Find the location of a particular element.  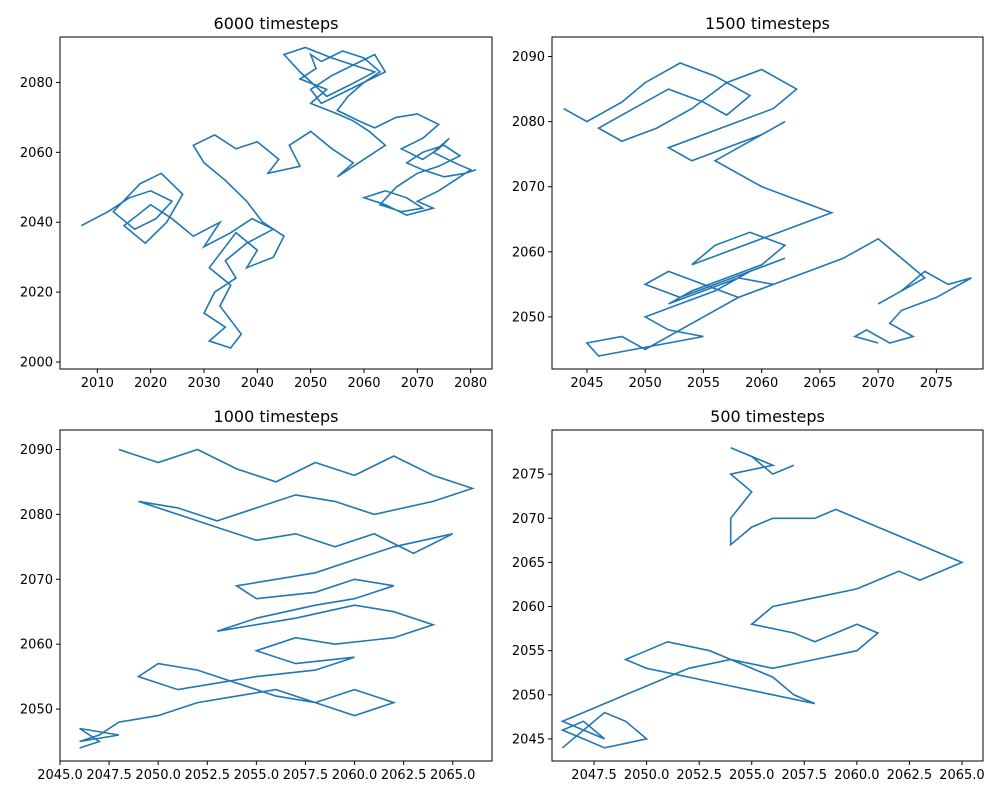

subplot-title: 500 timesteps is located at coordinates (767, 416).